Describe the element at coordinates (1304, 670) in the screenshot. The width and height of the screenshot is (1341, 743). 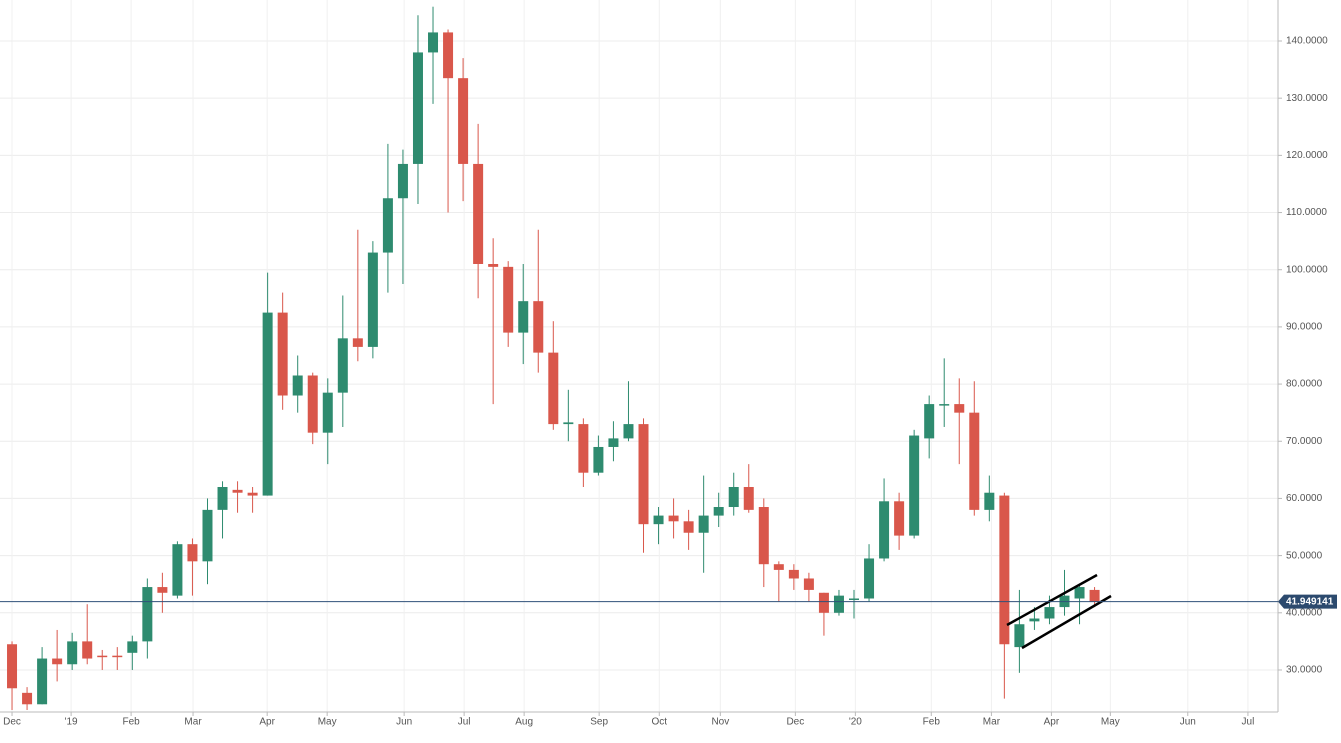
I see `y-tick-label: 30.0000` at that location.